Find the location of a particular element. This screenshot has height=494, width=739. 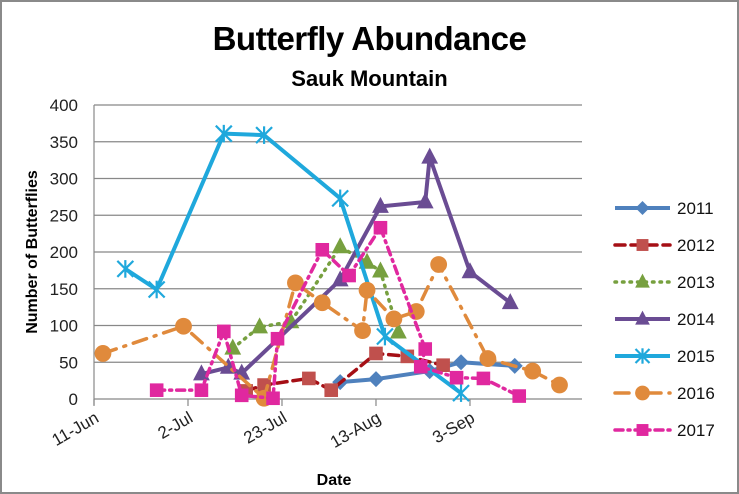

legend-item-2016: 2016 is located at coordinates (664, 393).